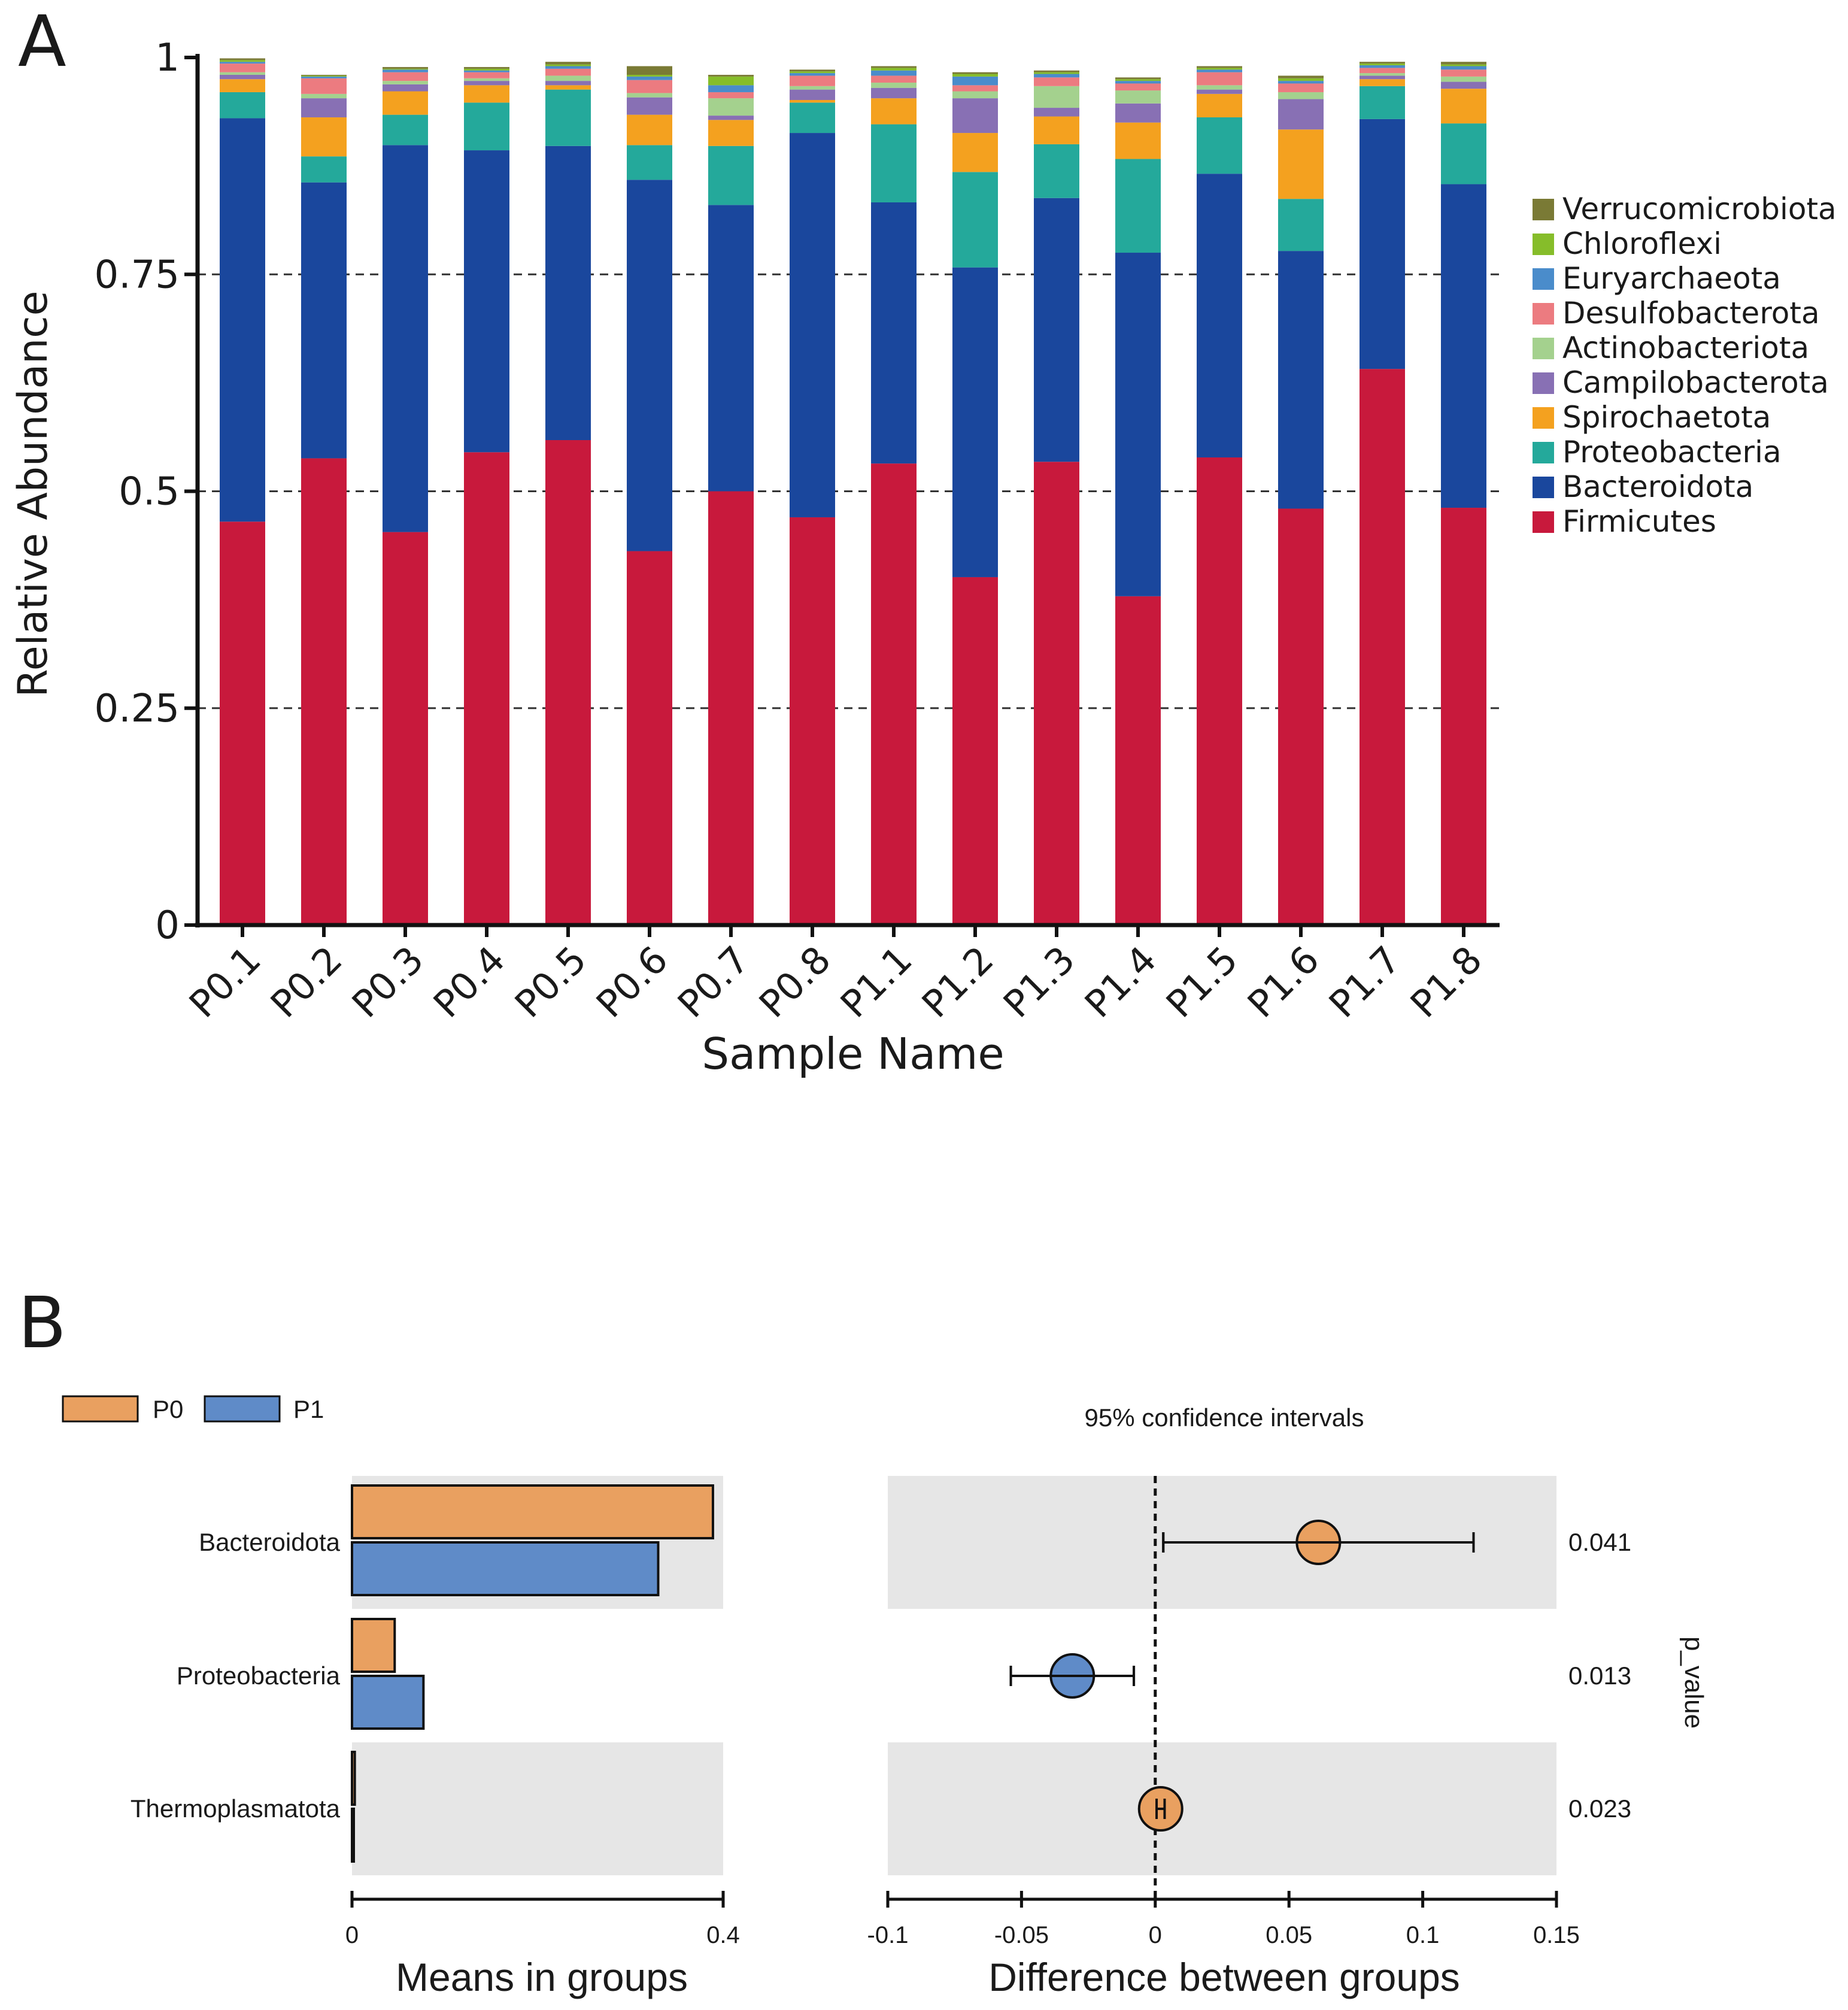  Describe the element at coordinates (137, 275) in the screenshot. I see `y-tick-label: 0.75` at that location.